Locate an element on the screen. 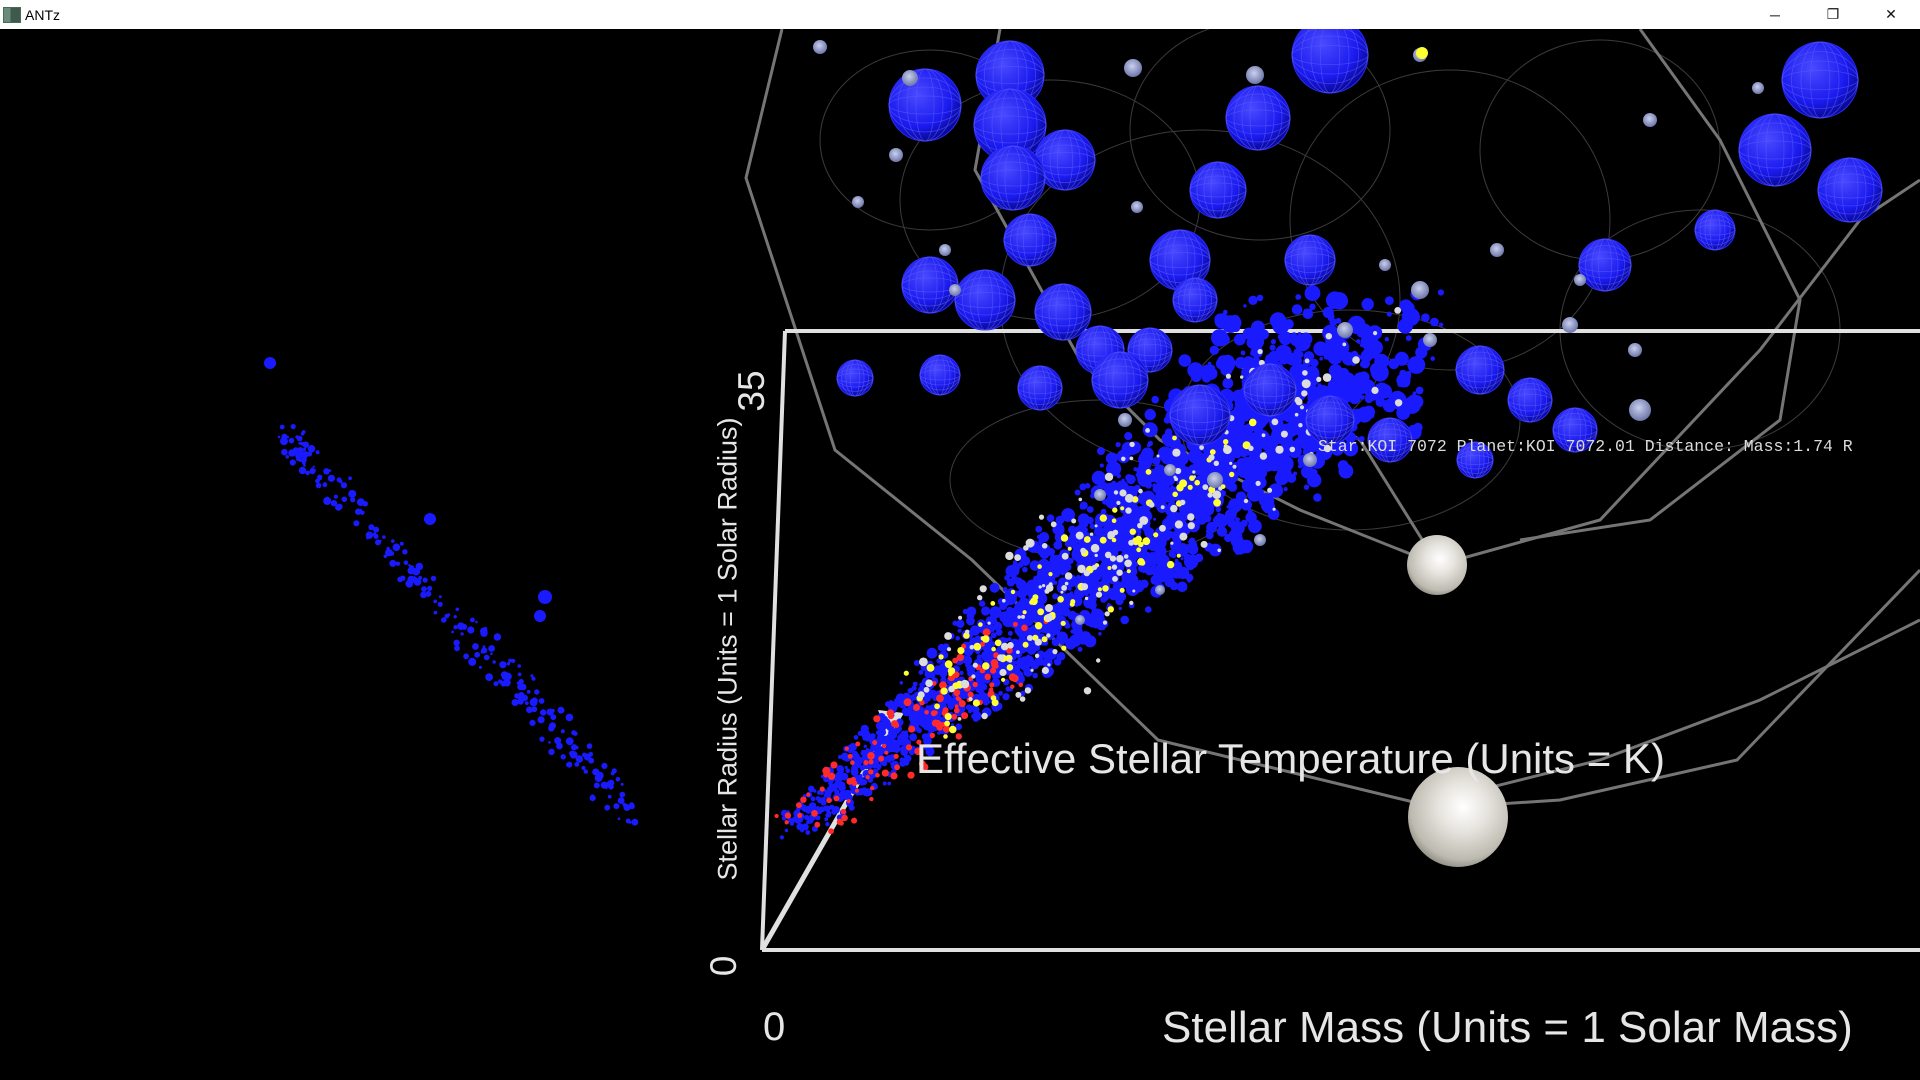  close-button: ✕ is located at coordinates (1891, 14).